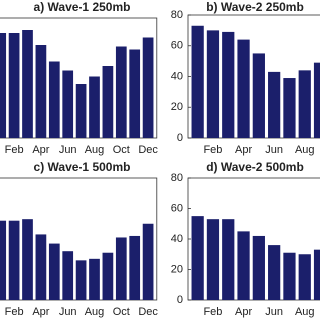  What do you see at coordinates (82, 7) in the screenshot?
I see `chart-title: a) Wave-1 250mb` at bounding box center [82, 7].